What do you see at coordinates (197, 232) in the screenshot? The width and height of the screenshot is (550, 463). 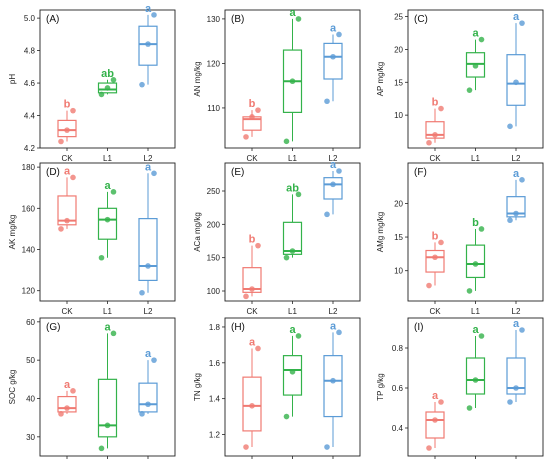 I see `y-axis-label: ACa mg/kg` at bounding box center [197, 232].